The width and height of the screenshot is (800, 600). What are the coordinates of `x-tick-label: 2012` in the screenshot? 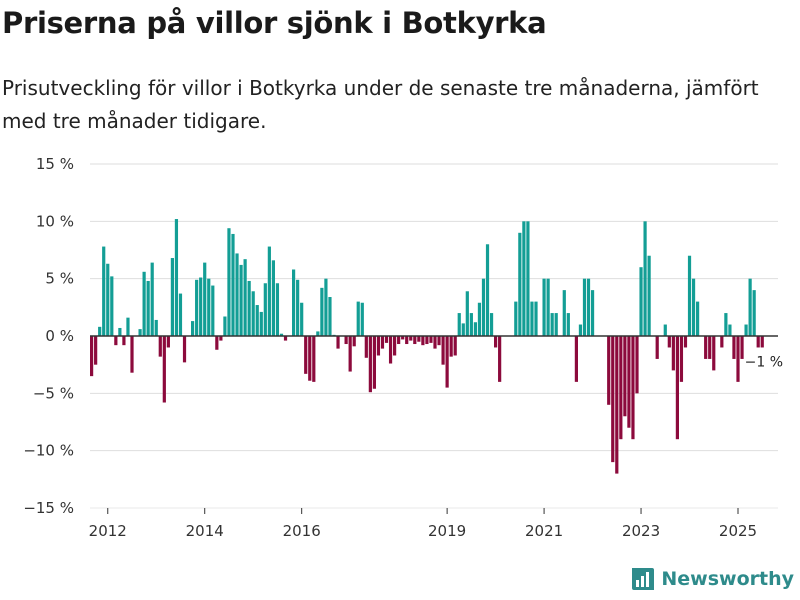 It's located at (108, 531).